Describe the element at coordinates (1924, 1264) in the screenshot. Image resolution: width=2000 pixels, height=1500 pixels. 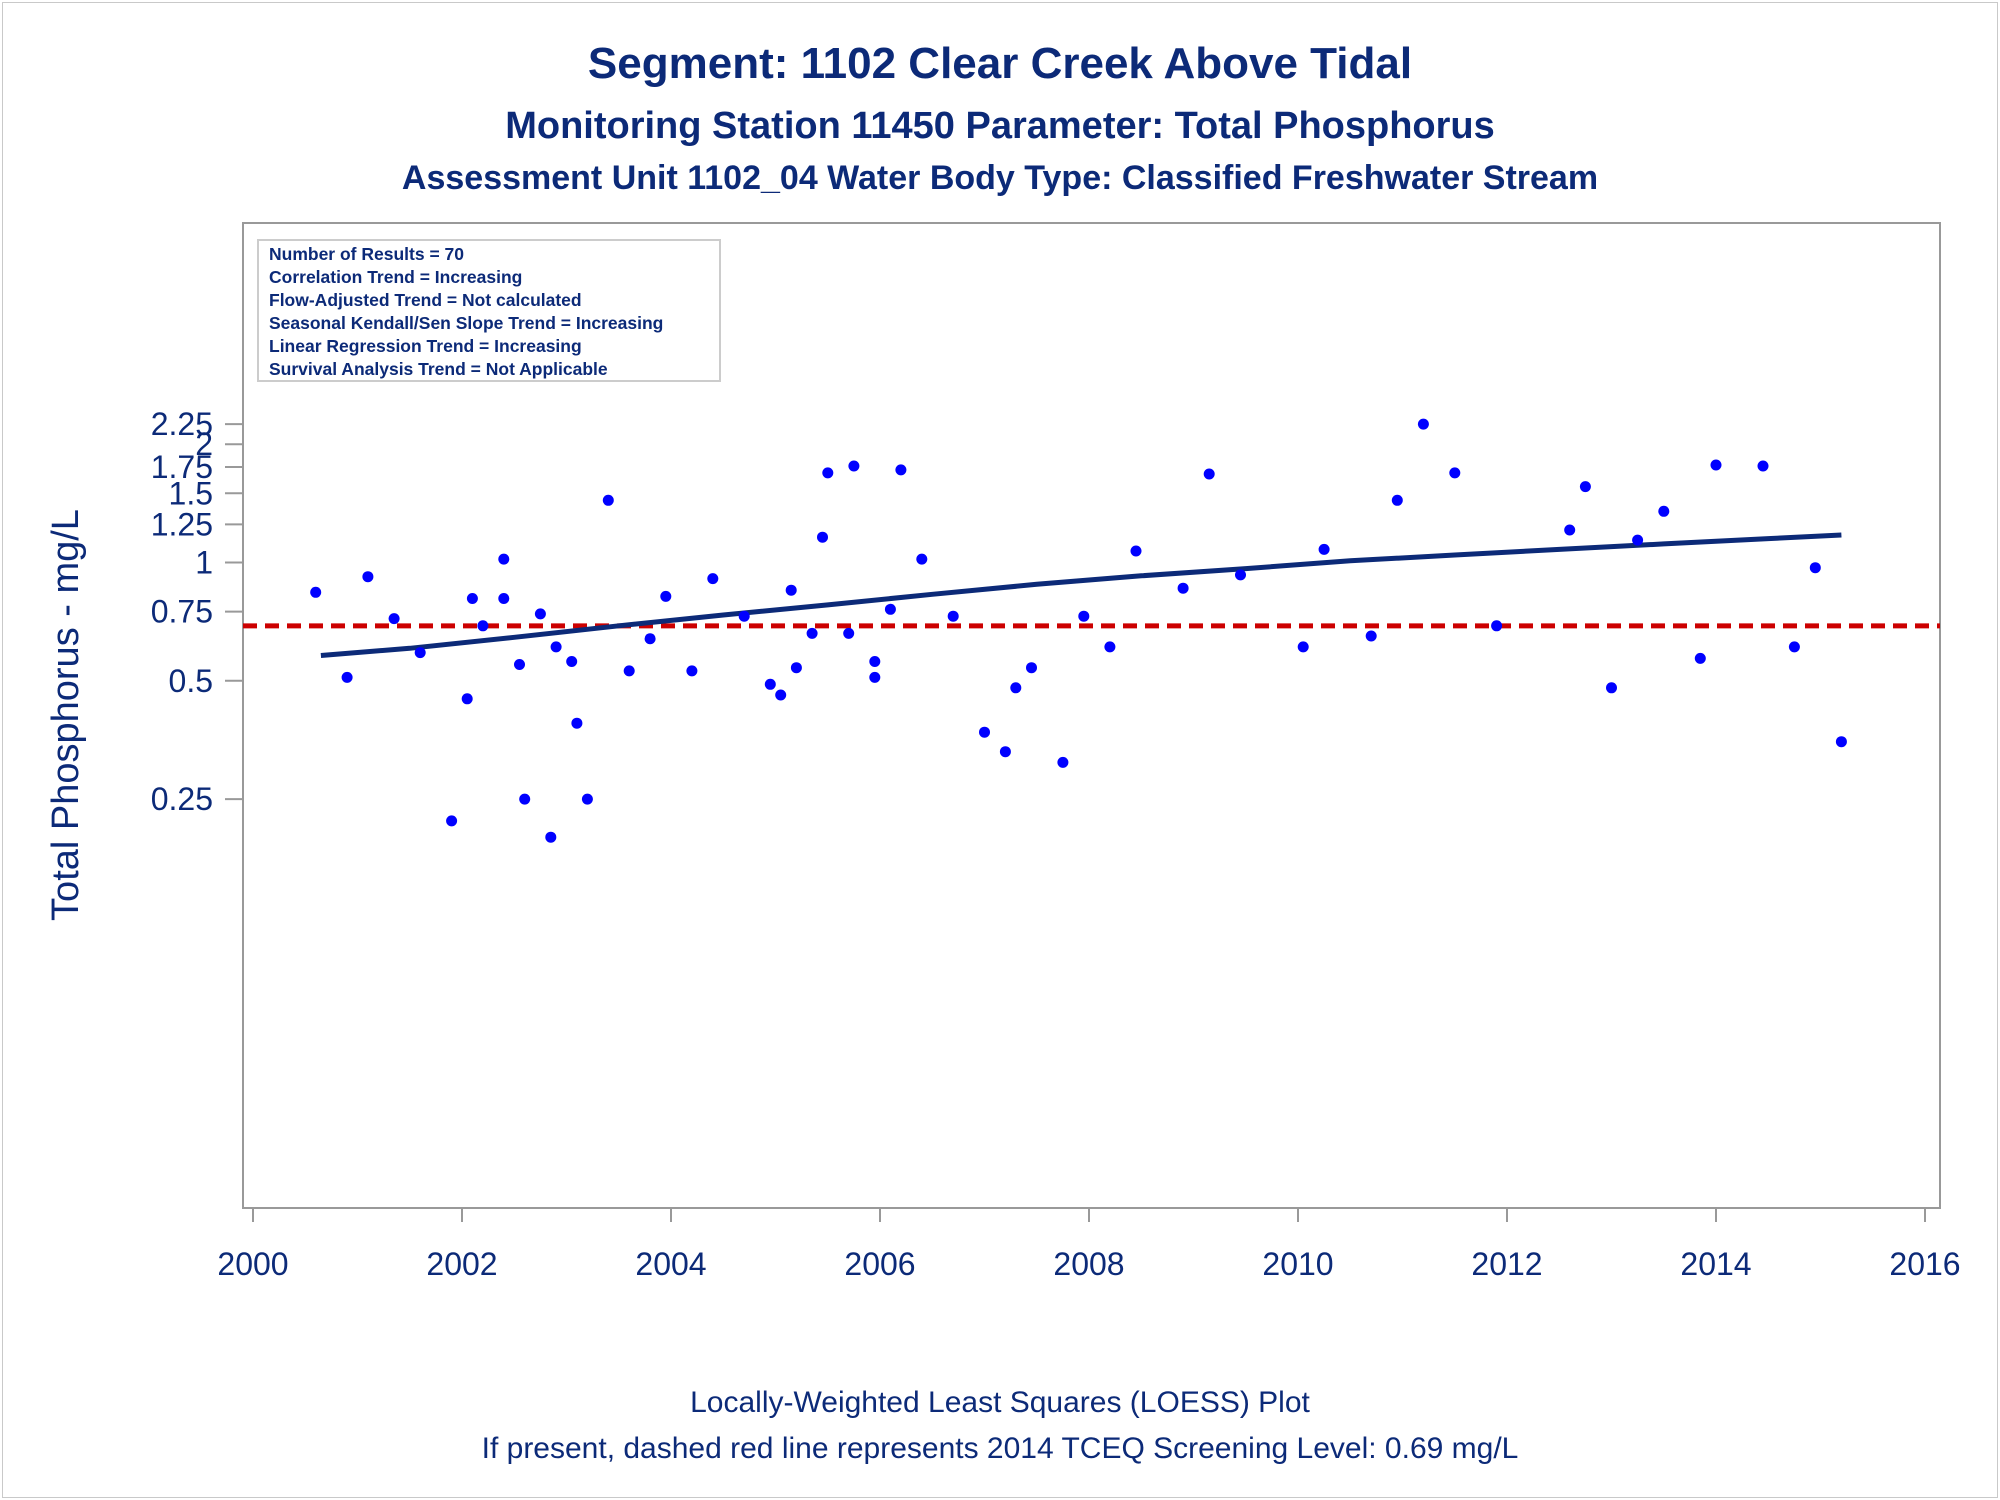
I see `x-tick-label: 2016` at that location.